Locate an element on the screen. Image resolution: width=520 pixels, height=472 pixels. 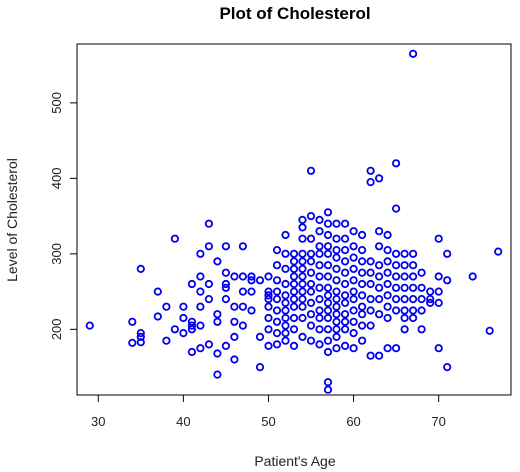
x-tick-label: 30 is located at coordinates (98, 421).